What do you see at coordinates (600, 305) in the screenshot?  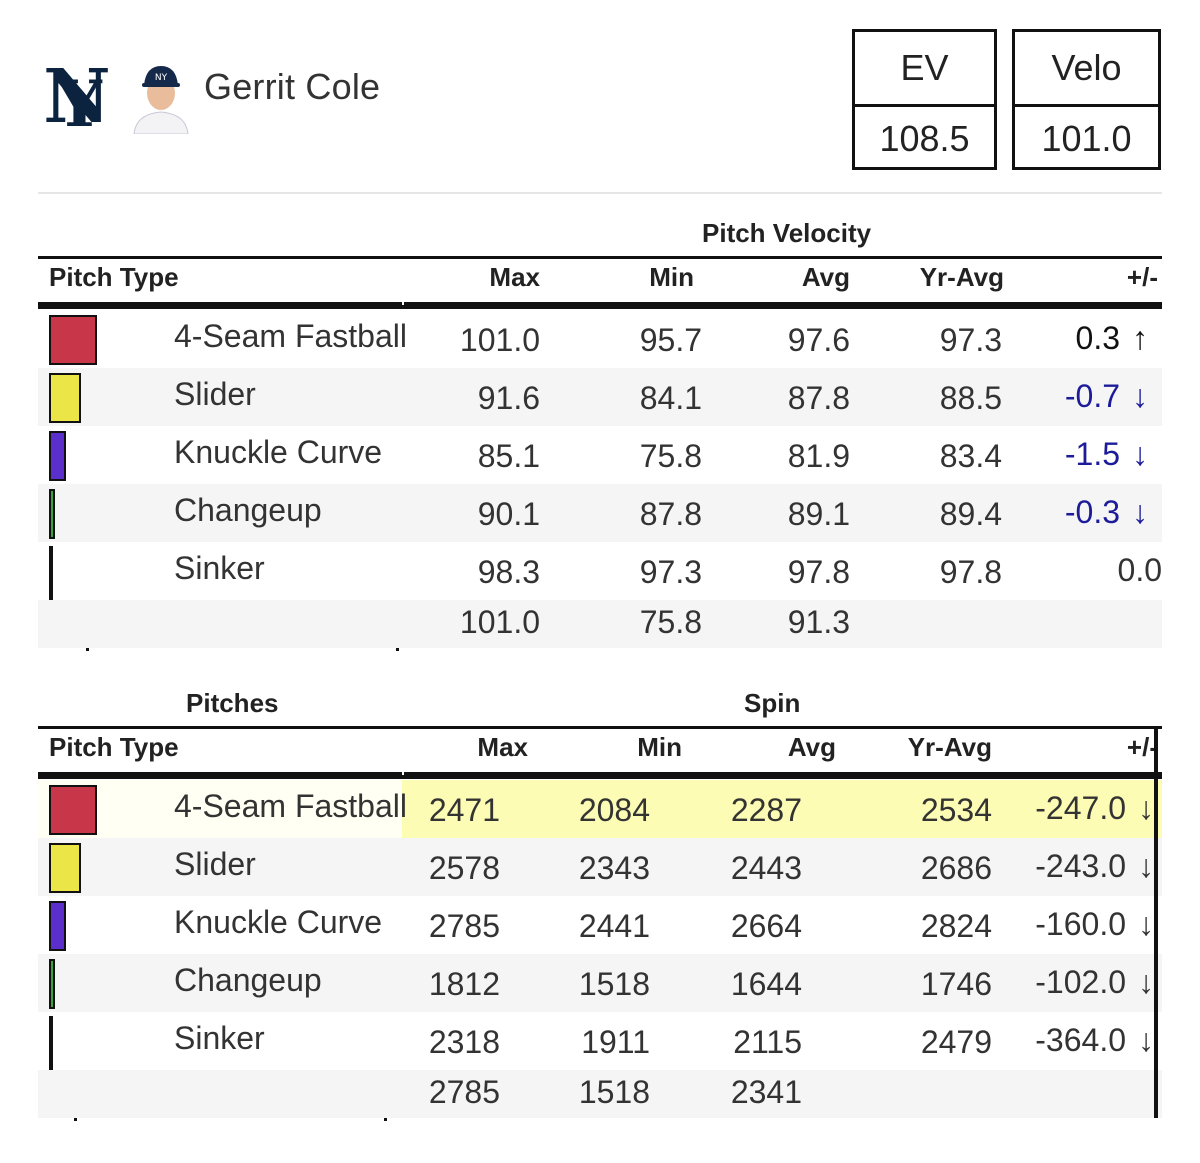 I see `header-bottom-rule` at bounding box center [600, 305].